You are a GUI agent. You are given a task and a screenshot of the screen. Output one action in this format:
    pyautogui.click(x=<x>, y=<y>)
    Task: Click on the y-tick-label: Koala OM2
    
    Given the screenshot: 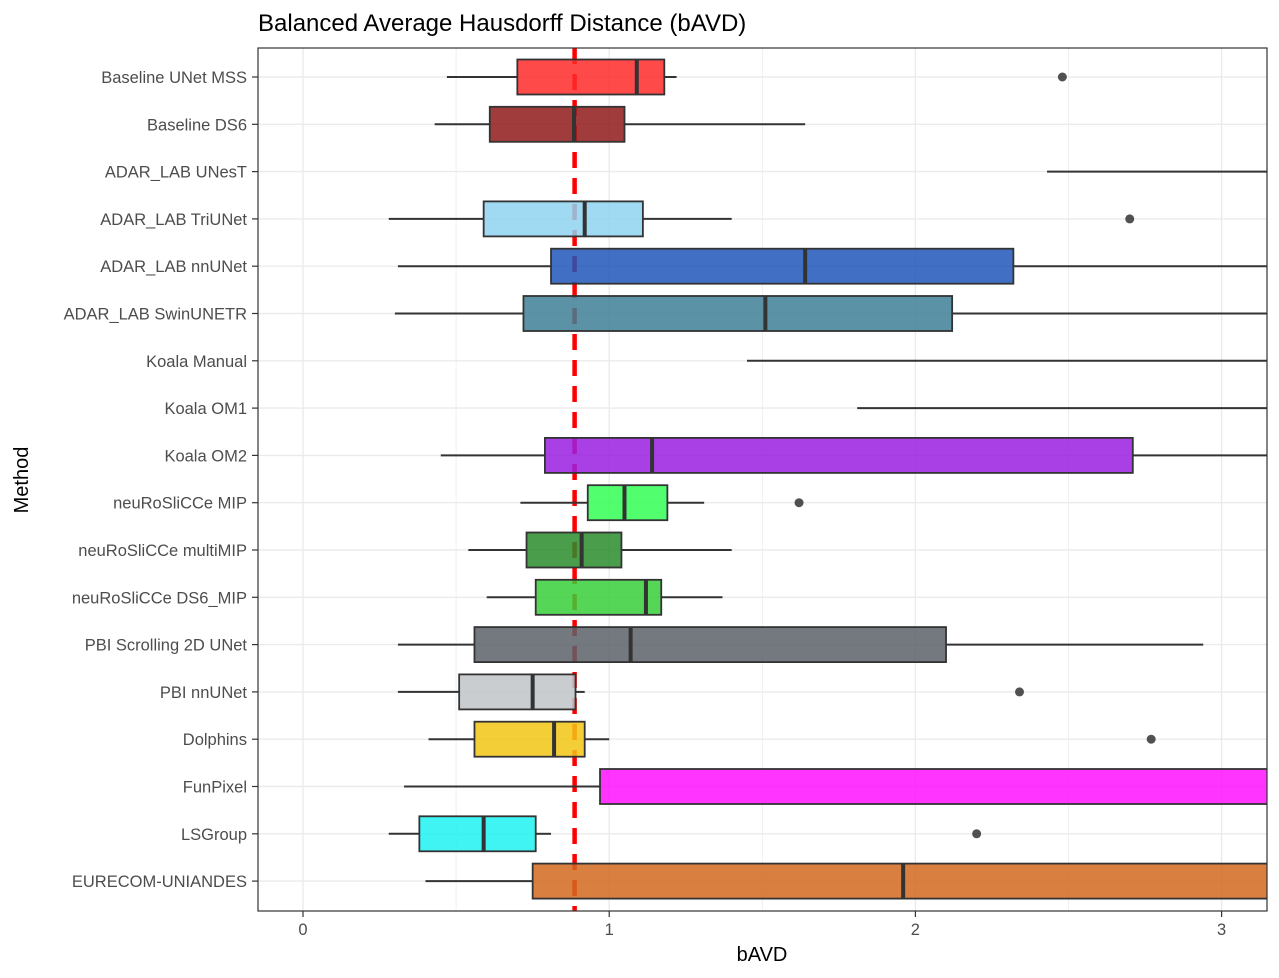 What is the action you would take?
    pyautogui.click(x=205, y=456)
    